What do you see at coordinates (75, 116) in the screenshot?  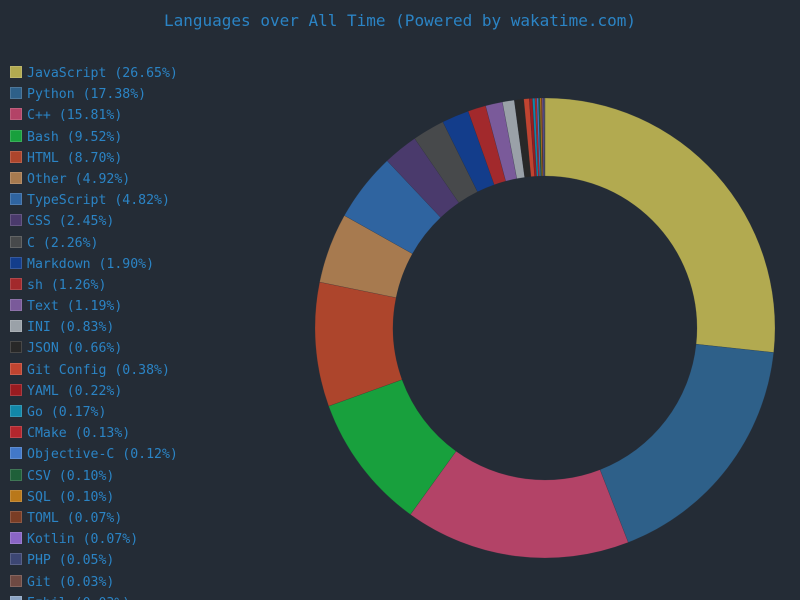 I see `legend-label: C++ (15.81%)` at bounding box center [75, 116].